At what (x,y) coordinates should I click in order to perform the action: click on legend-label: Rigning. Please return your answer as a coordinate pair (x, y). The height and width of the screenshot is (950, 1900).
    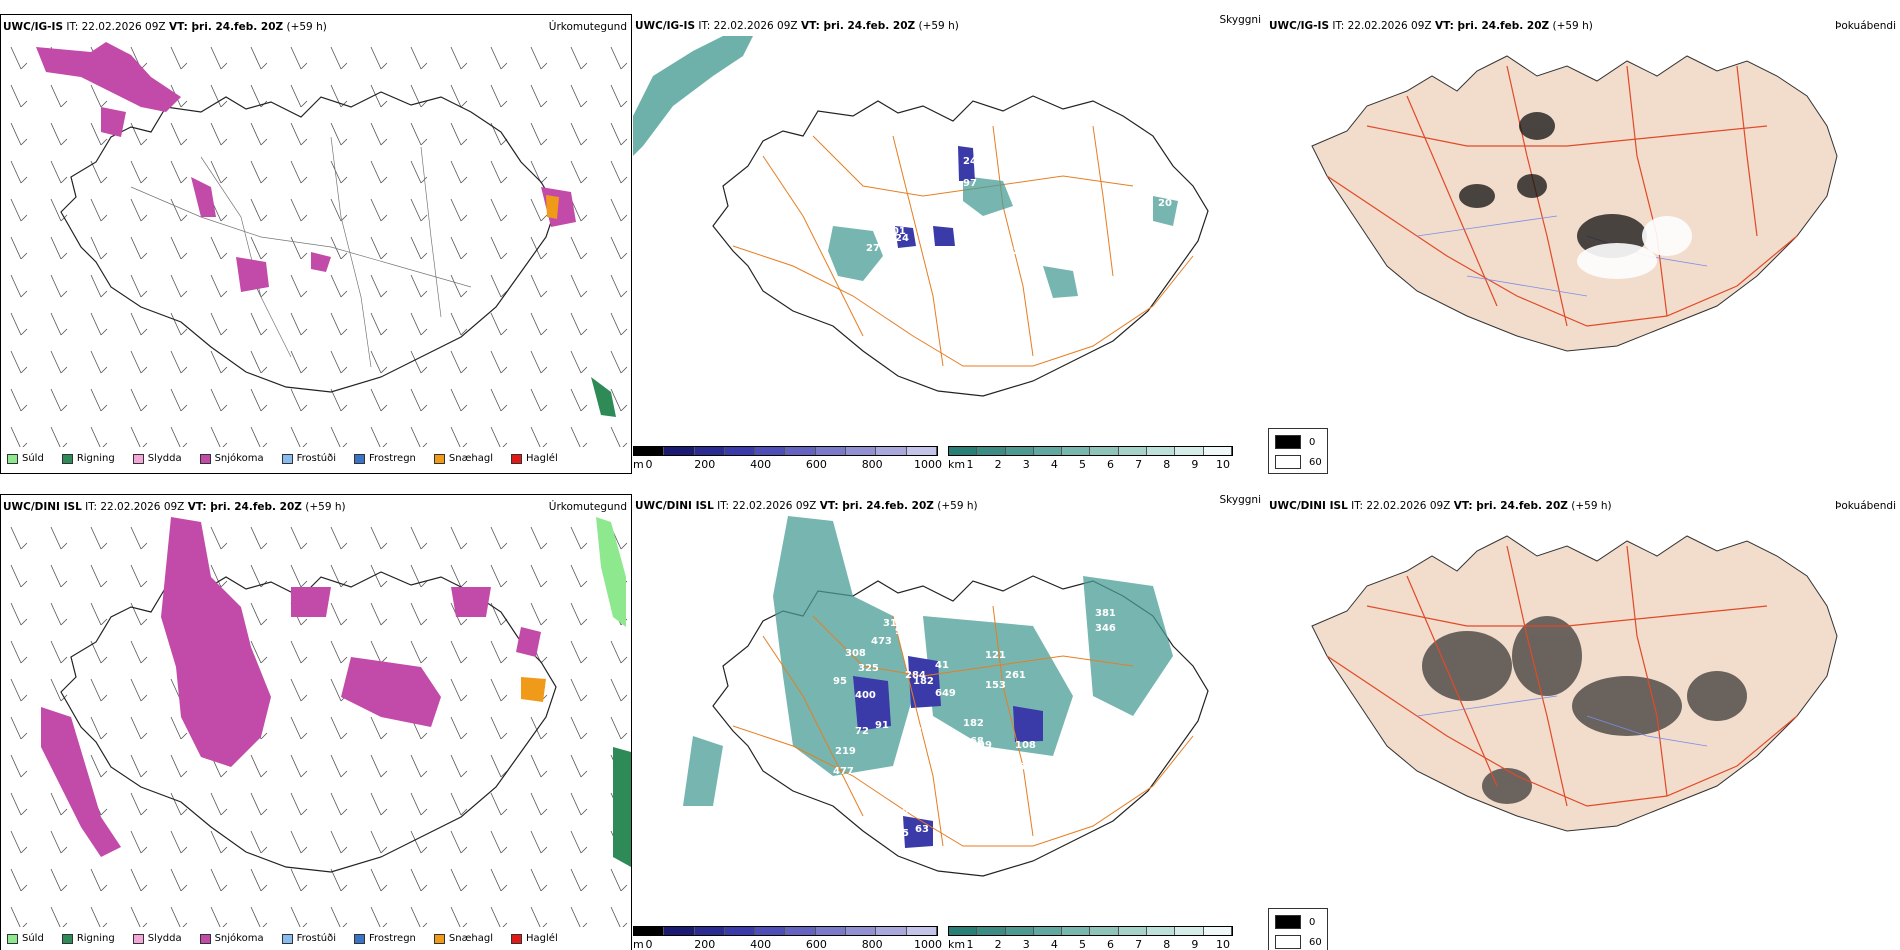
    Looking at the image, I should click on (95, 458).